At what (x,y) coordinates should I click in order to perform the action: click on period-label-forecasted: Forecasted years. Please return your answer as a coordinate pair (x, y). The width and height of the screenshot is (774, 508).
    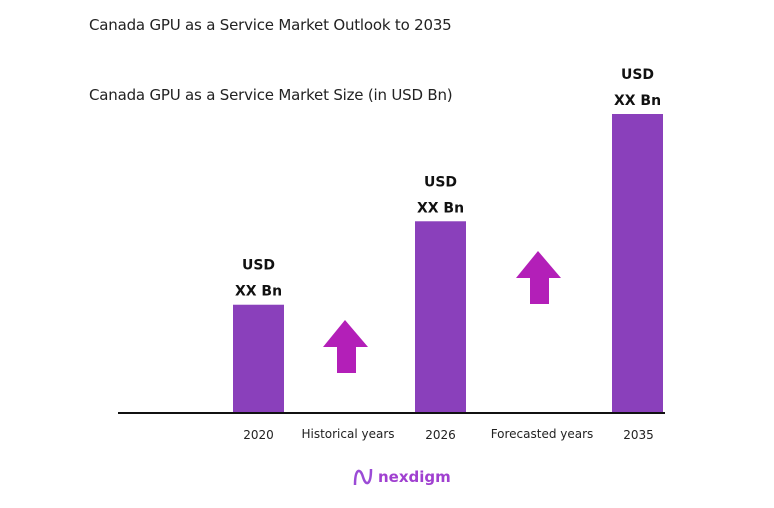
    Looking at the image, I should click on (542, 434).